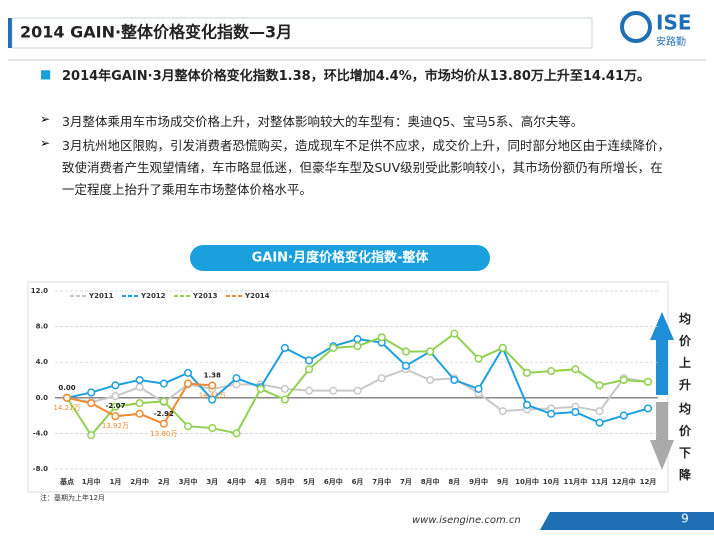 The height and width of the screenshot is (536, 714). Describe the element at coordinates (91, 481) in the screenshot. I see `x-tick-label: 1月中` at that location.